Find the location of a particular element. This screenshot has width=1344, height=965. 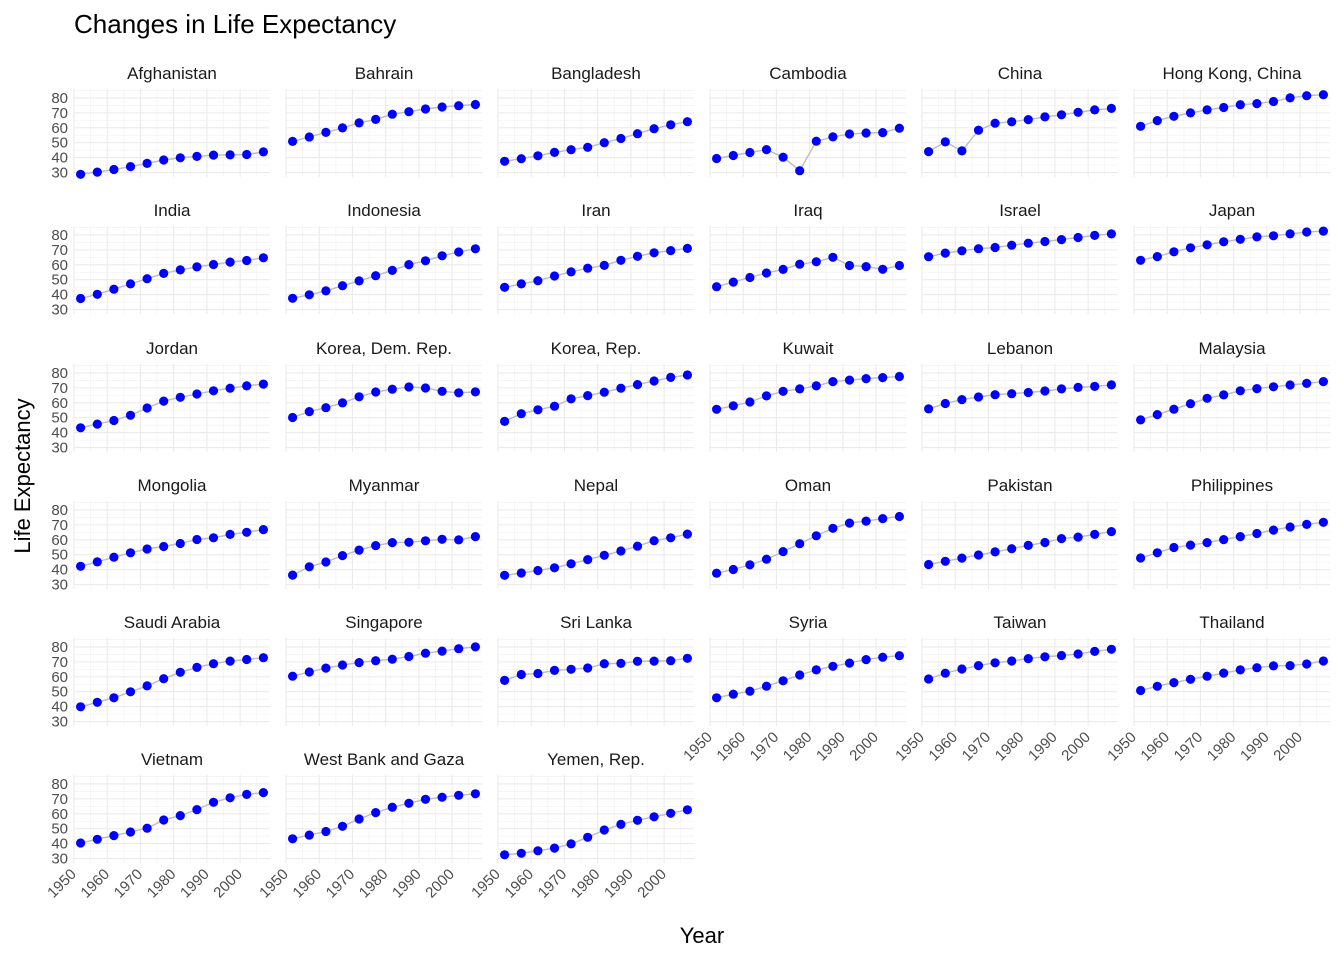

x-tick-label: 1950 is located at coordinates (698, 747).